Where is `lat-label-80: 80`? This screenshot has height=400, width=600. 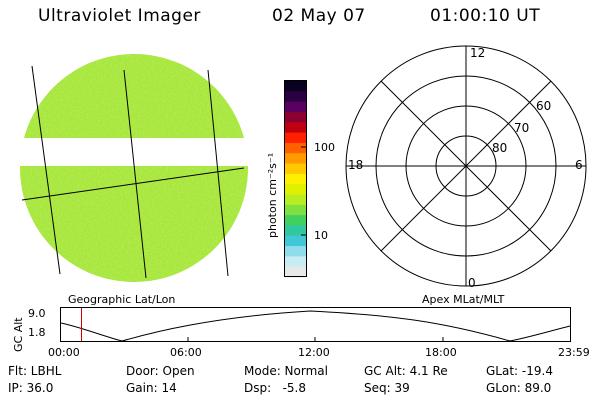 lat-label-80: 80 is located at coordinates (499, 148).